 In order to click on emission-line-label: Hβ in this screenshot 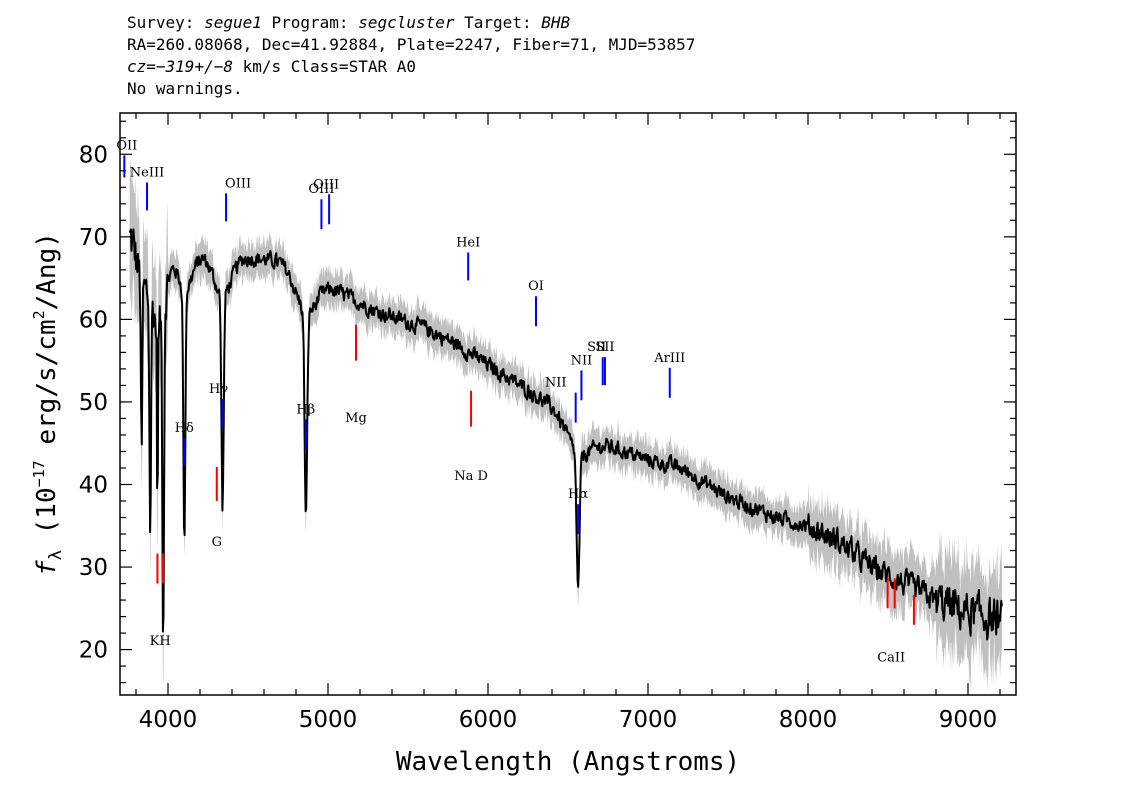, I will do `click(305, 409)`.